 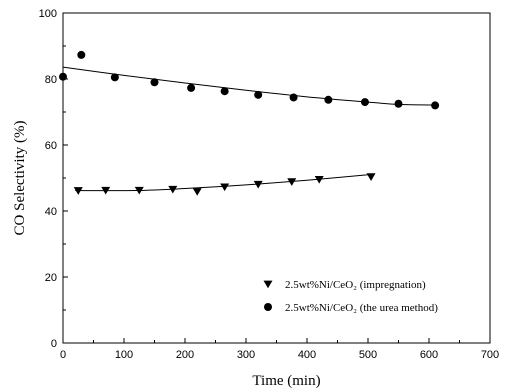 I want to click on y-tick-label: 40, so click(x=51, y=212).